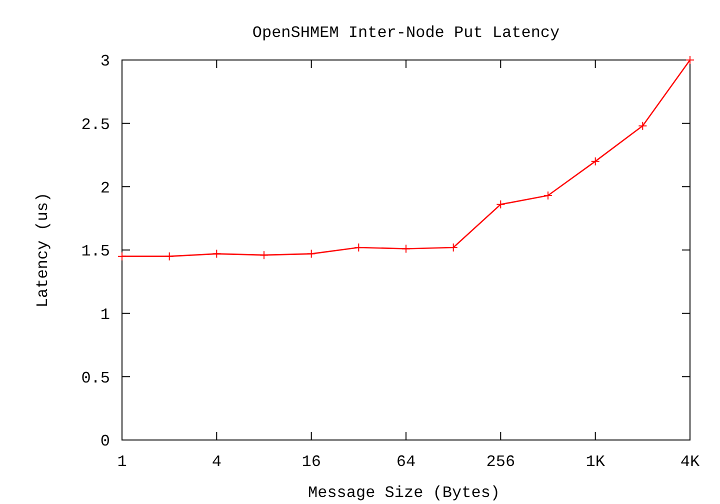 This screenshot has width=720, height=504. What do you see at coordinates (105, 61) in the screenshot?
I see `y-tick-label: 3` at bounding box center [105, 61].